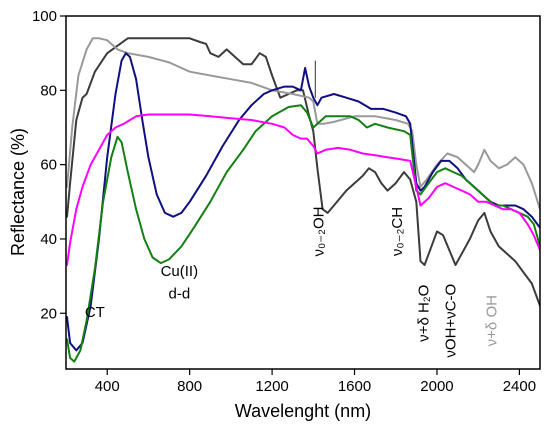 This screenshot has height=433, width=550. What do you see at coordinates (180, 293) in the screenshot?
I see `annotation-label: d-d` at bounding box center [180, 293].